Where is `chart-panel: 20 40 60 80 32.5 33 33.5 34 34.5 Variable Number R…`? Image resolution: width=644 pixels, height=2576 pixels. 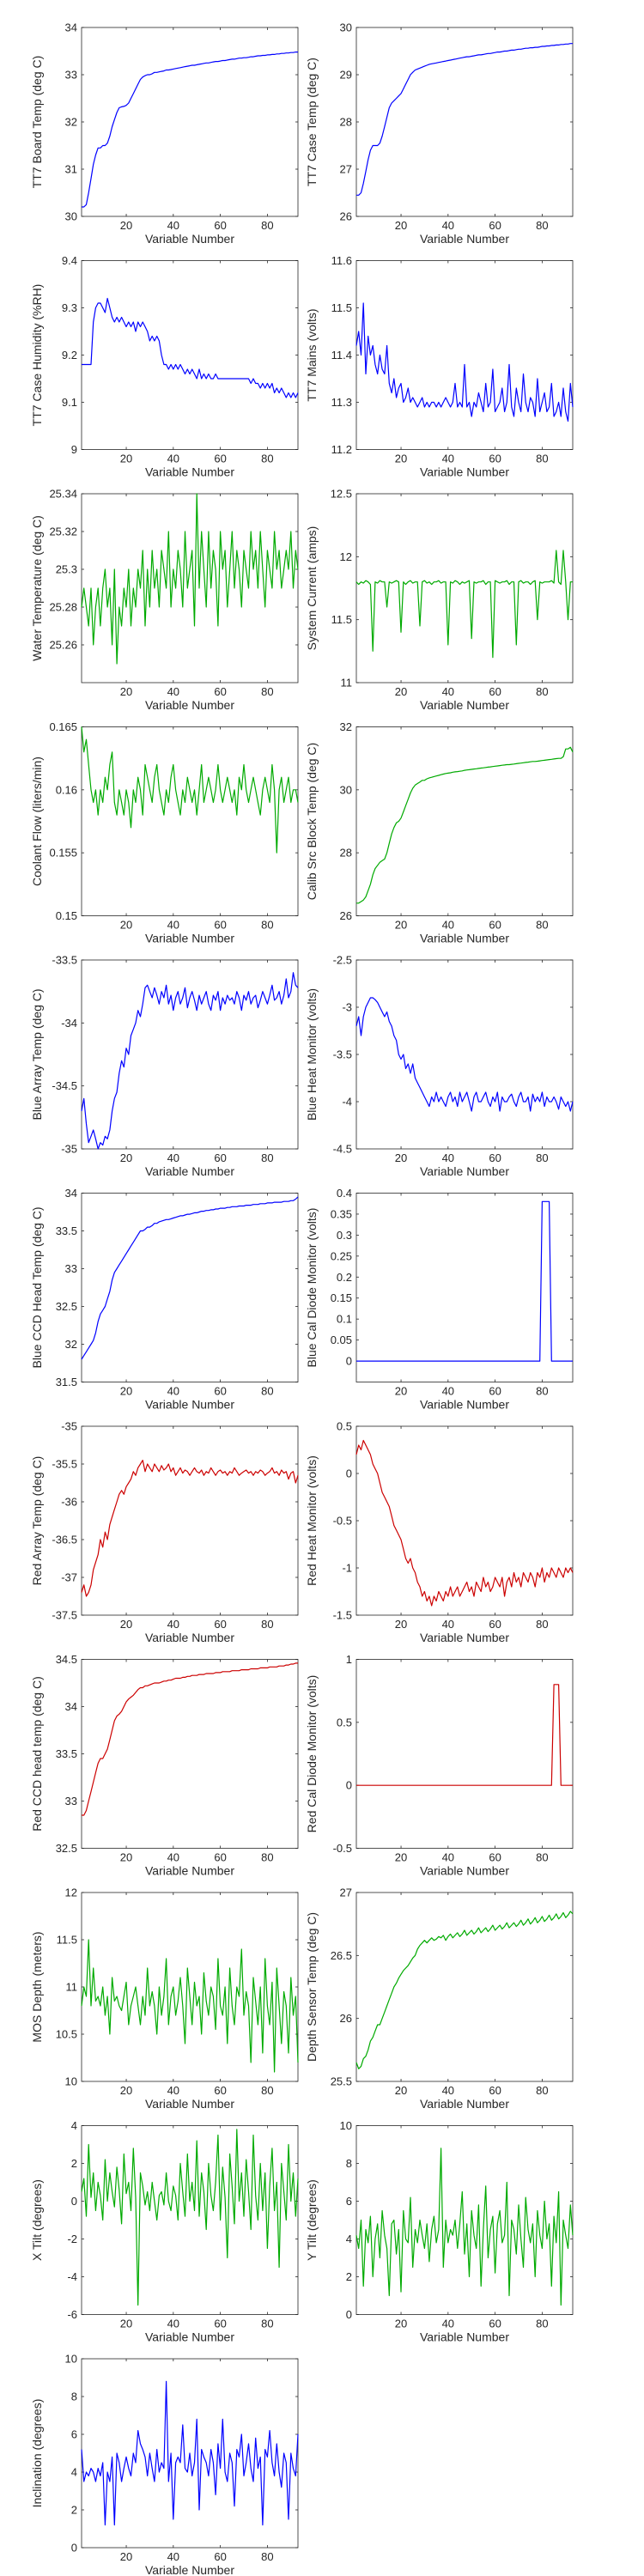
chart-panel: 20 40 60 80 32.5 33 33.5 34 34.5 Variable Number R… is located at coordinates (164, 1765).